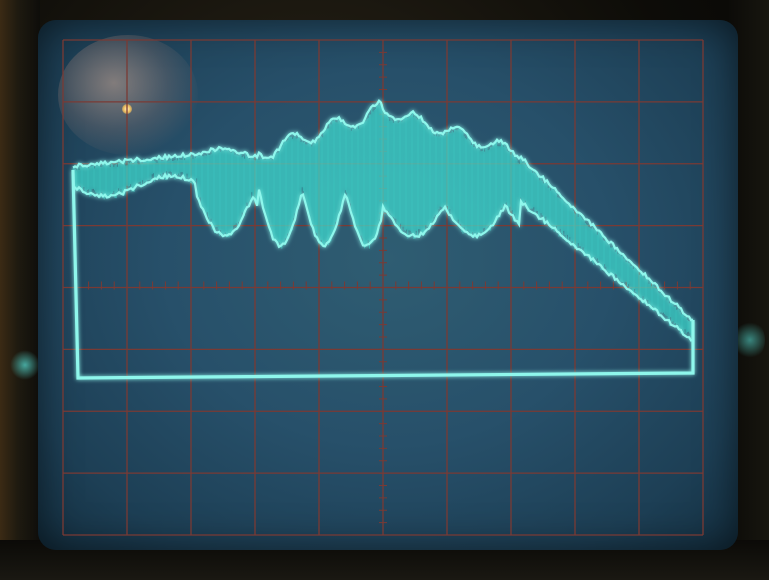  I want to click on trace-reflection-right, so click(750, 340).